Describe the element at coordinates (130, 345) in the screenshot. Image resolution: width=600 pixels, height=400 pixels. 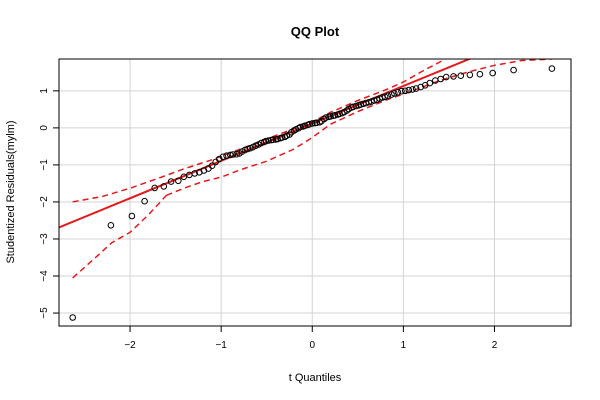
I see `x-tick-label-0: −2` at that location.